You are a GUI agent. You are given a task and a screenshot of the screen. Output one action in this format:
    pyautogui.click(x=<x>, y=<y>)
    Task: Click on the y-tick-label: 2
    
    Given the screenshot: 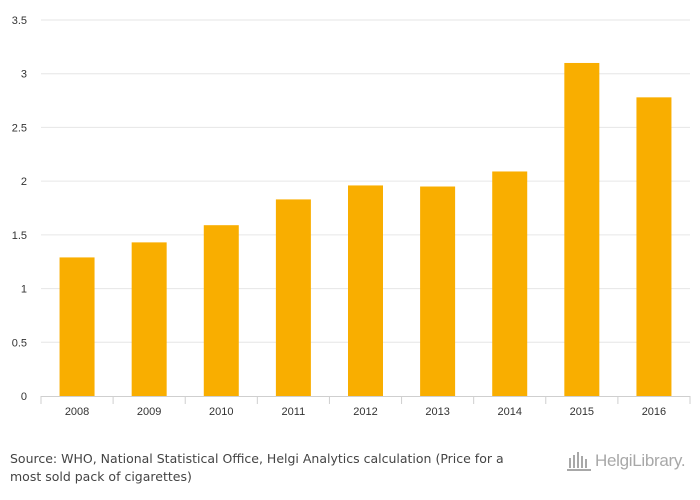 What is the action you would take?
    pyautogui.click(x=24, y=182)
    